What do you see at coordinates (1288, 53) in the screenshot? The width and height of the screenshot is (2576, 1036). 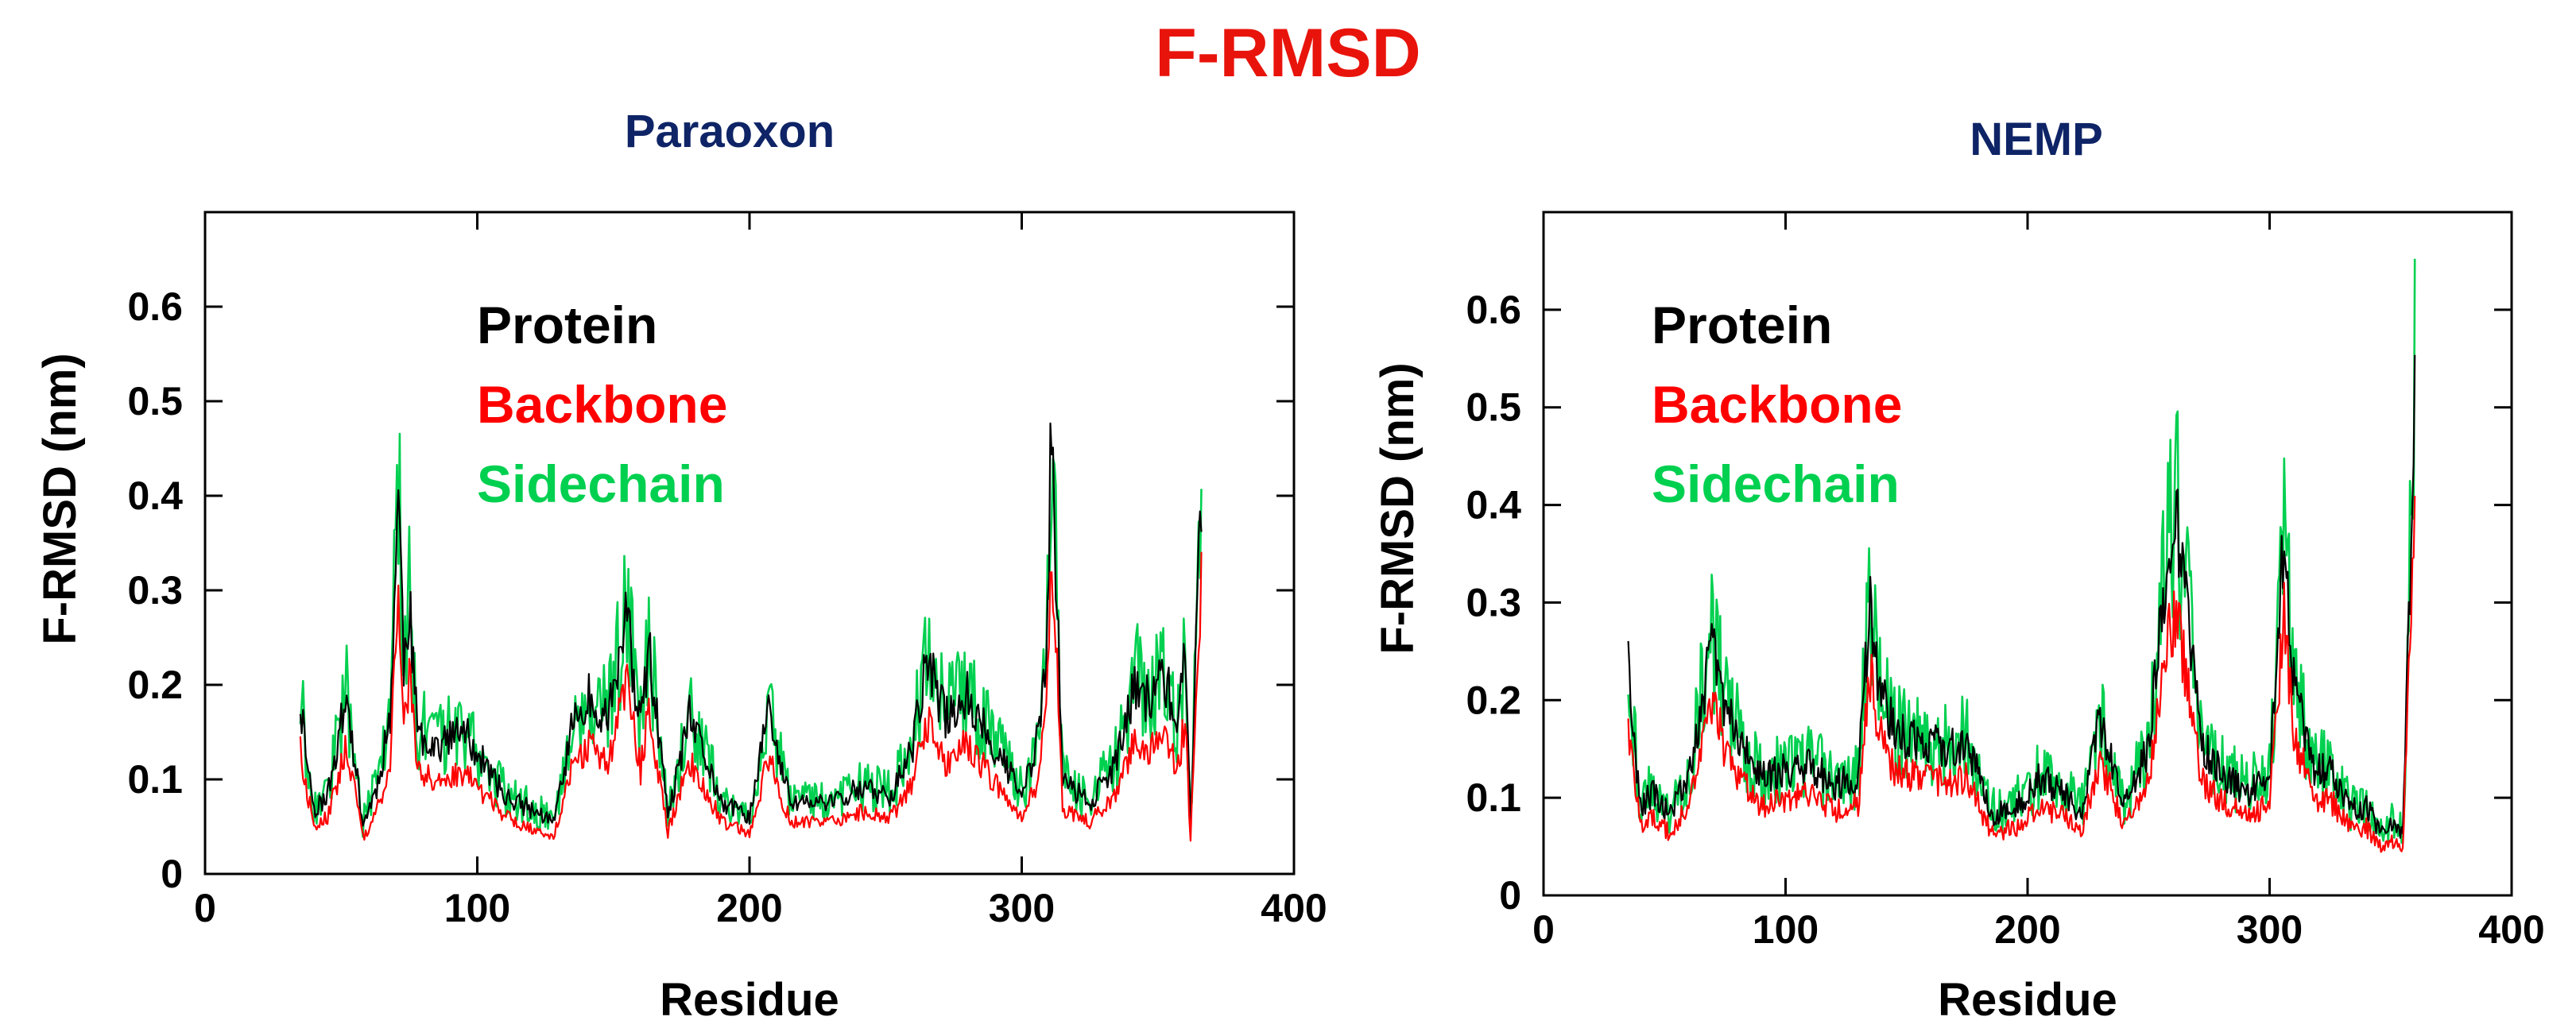 I see `figure-title: F-RMSD` at bounding box center [1288, 53].